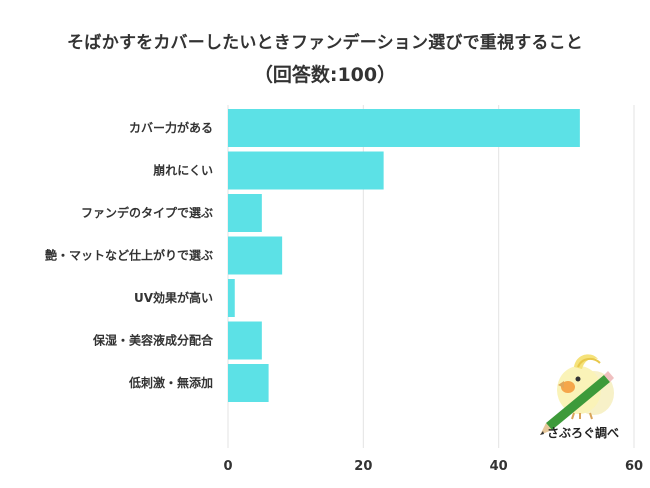 This screenshot has width=650, height=488. I want to click on brand-mascot, so click(584, 395).